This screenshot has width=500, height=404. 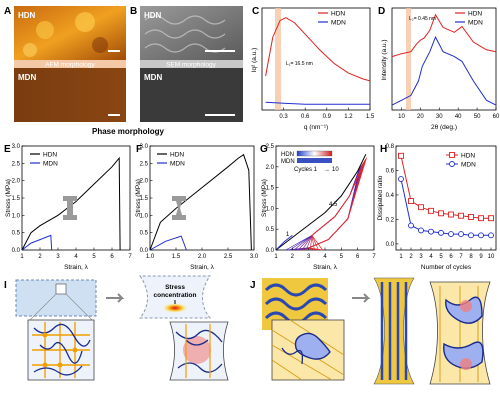 I want to click on chart-e-hdn-line, so click(x=71, y=203).